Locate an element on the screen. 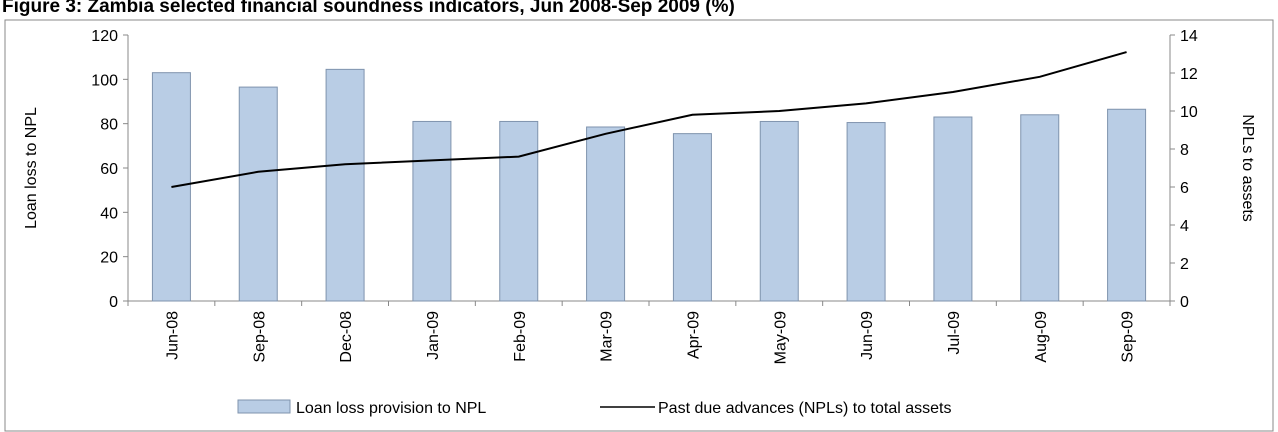 The width and height of the screenshot is (1278, 432). x-tick-label: Dec-08 is located at coordinates (346, 337).